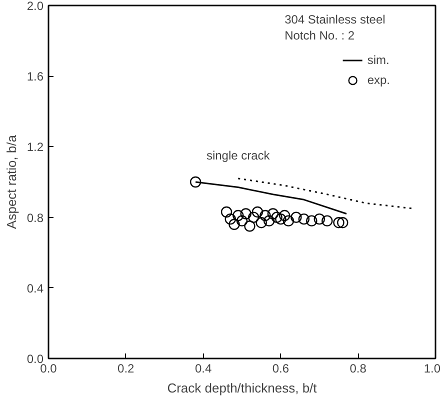  I want to click on y-tick-label: 1.6, so click(35, 77).